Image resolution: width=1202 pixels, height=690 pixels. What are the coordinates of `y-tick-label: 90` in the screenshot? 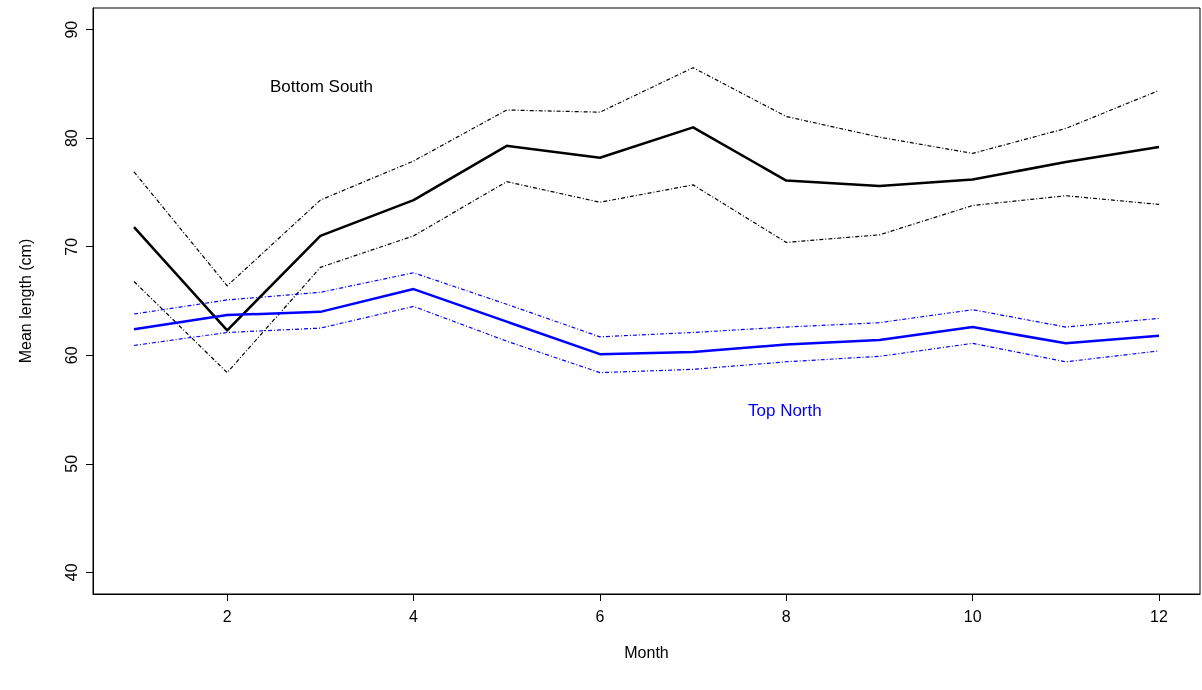 It's located at (71, 29).